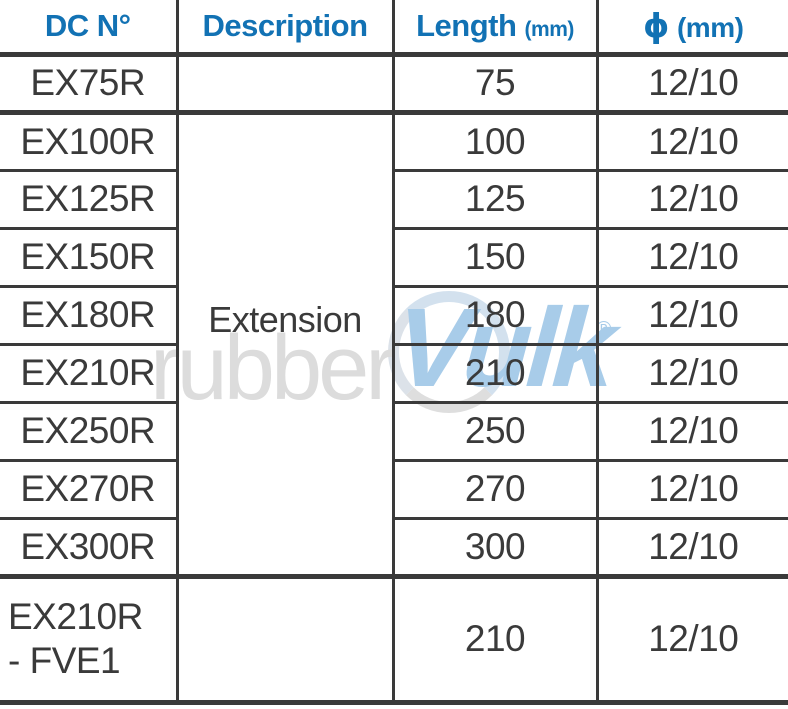  I want to click on row-ex180r: EX180R 180 12/10, so click(394, 315).